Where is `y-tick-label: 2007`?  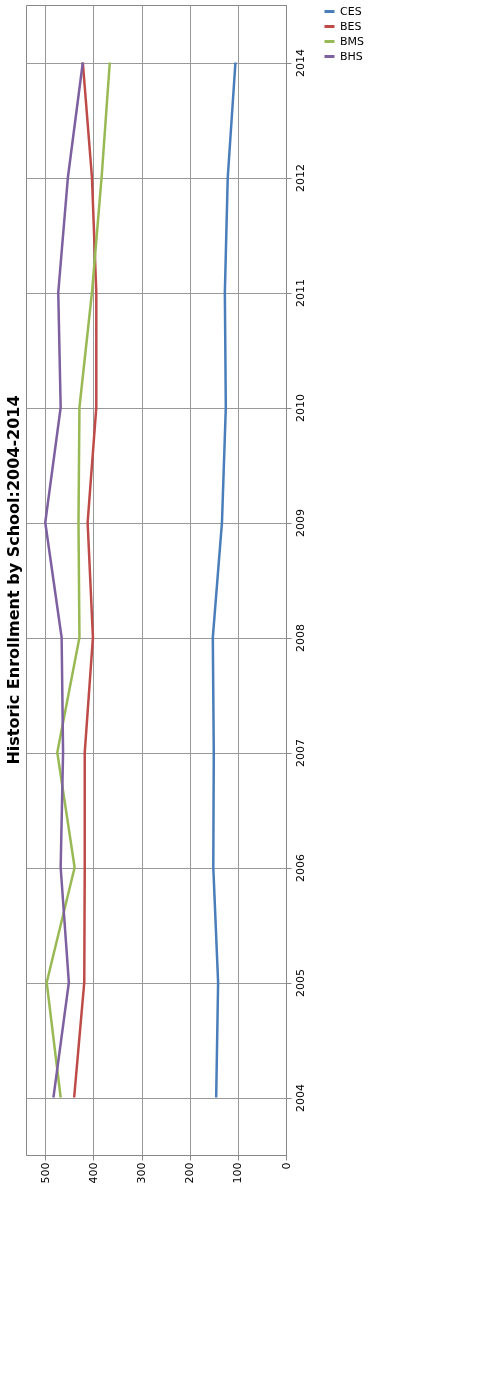 y-tick-label: 2007 is located at coordinates (300, 753).